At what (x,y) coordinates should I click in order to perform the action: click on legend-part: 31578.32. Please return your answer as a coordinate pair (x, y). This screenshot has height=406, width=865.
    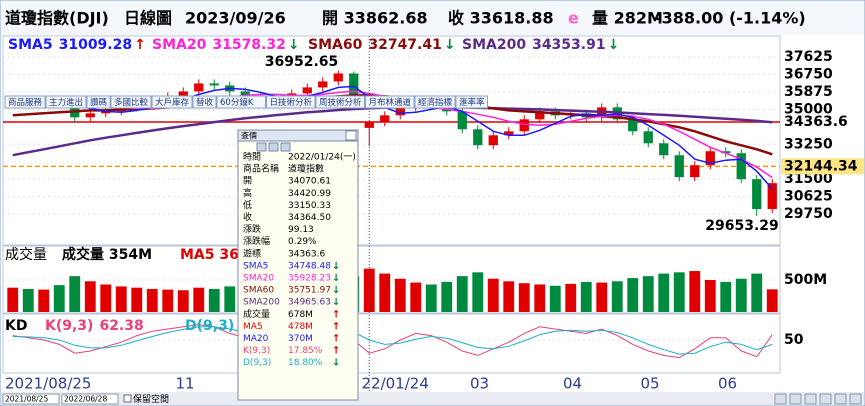
    Looking at the image, I should click on (249, 45).